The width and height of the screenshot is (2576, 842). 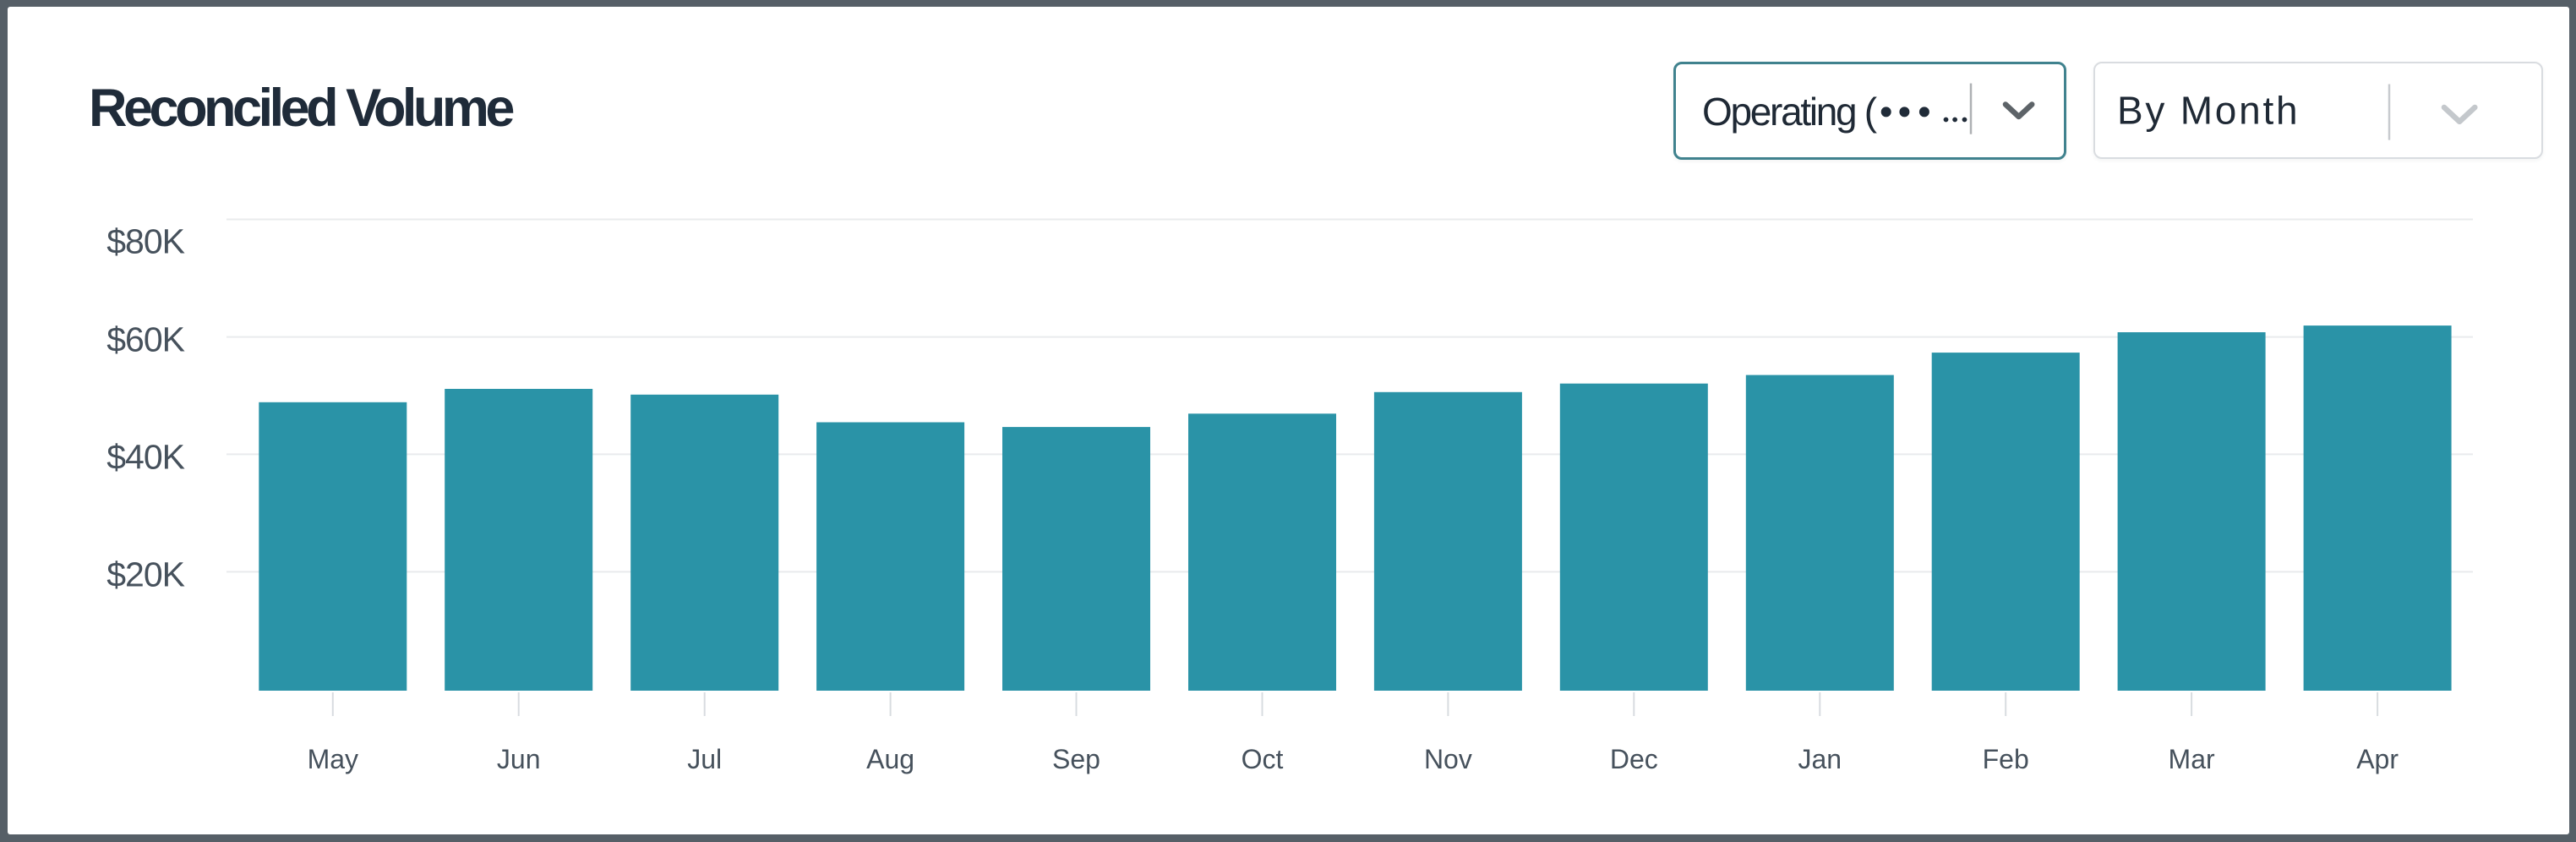 What do you see at coordinates (890, 759) in the screenshot?
I see `svg-text: Aug` at bounding box center [890, 759].